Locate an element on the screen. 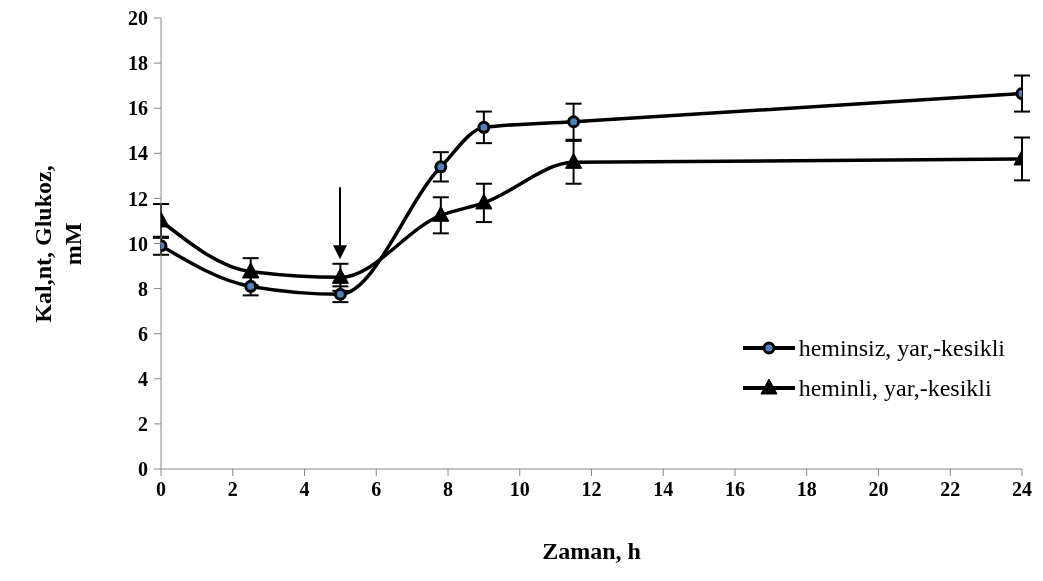 The height and width of the screenshot is (581, 1043). x-tick-label: 24 is located at coordinates (1022, 489).